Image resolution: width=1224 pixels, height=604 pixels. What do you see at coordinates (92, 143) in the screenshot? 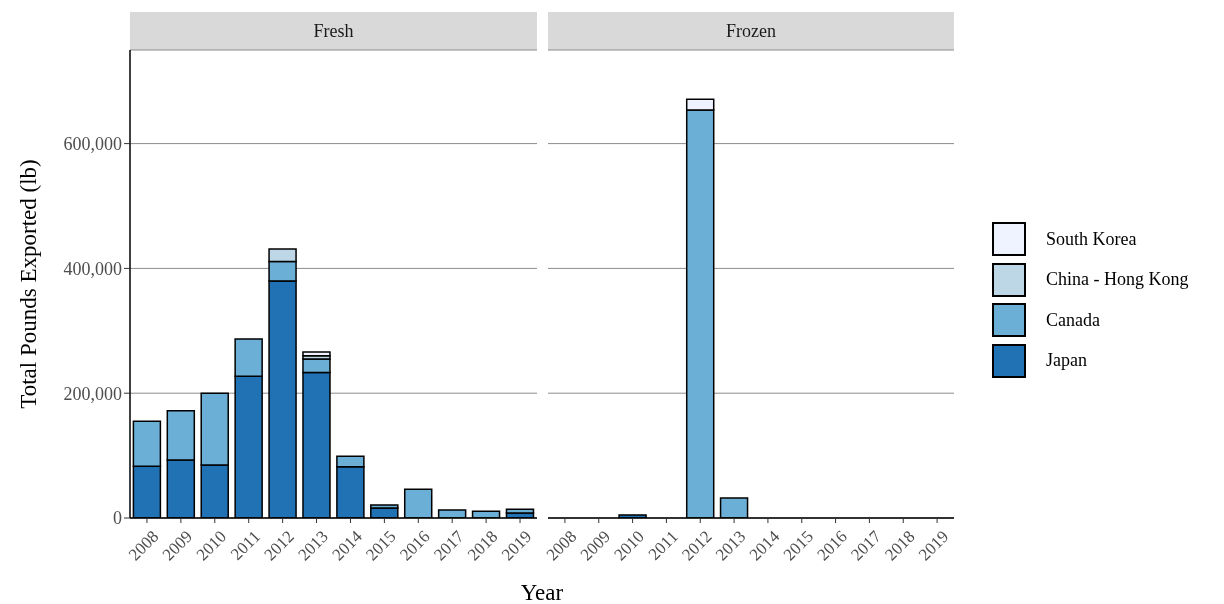
I see `y-tick-label: 600,000` at bounding box center [92, 143].